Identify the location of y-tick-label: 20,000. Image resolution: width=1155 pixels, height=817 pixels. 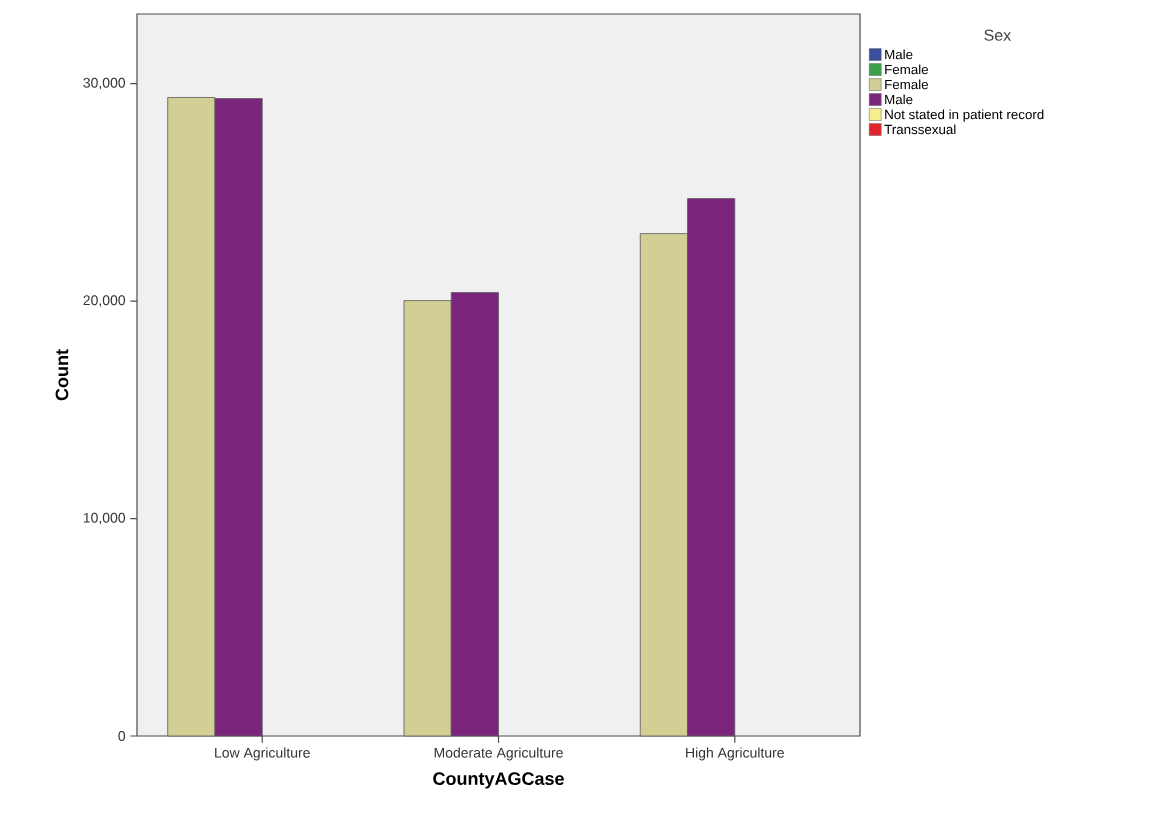
(104, 301).